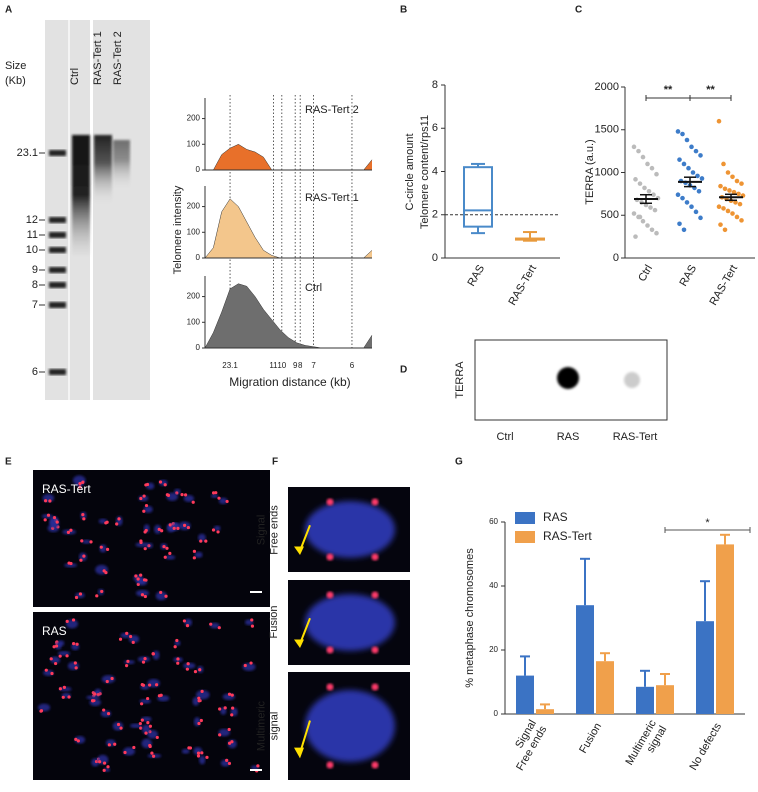 The height and width of the screenshot is (792, 758). What do you see at coordinates (288, 315) in the screenshot?
I see `area-fill` at bounding box center [288, 315].